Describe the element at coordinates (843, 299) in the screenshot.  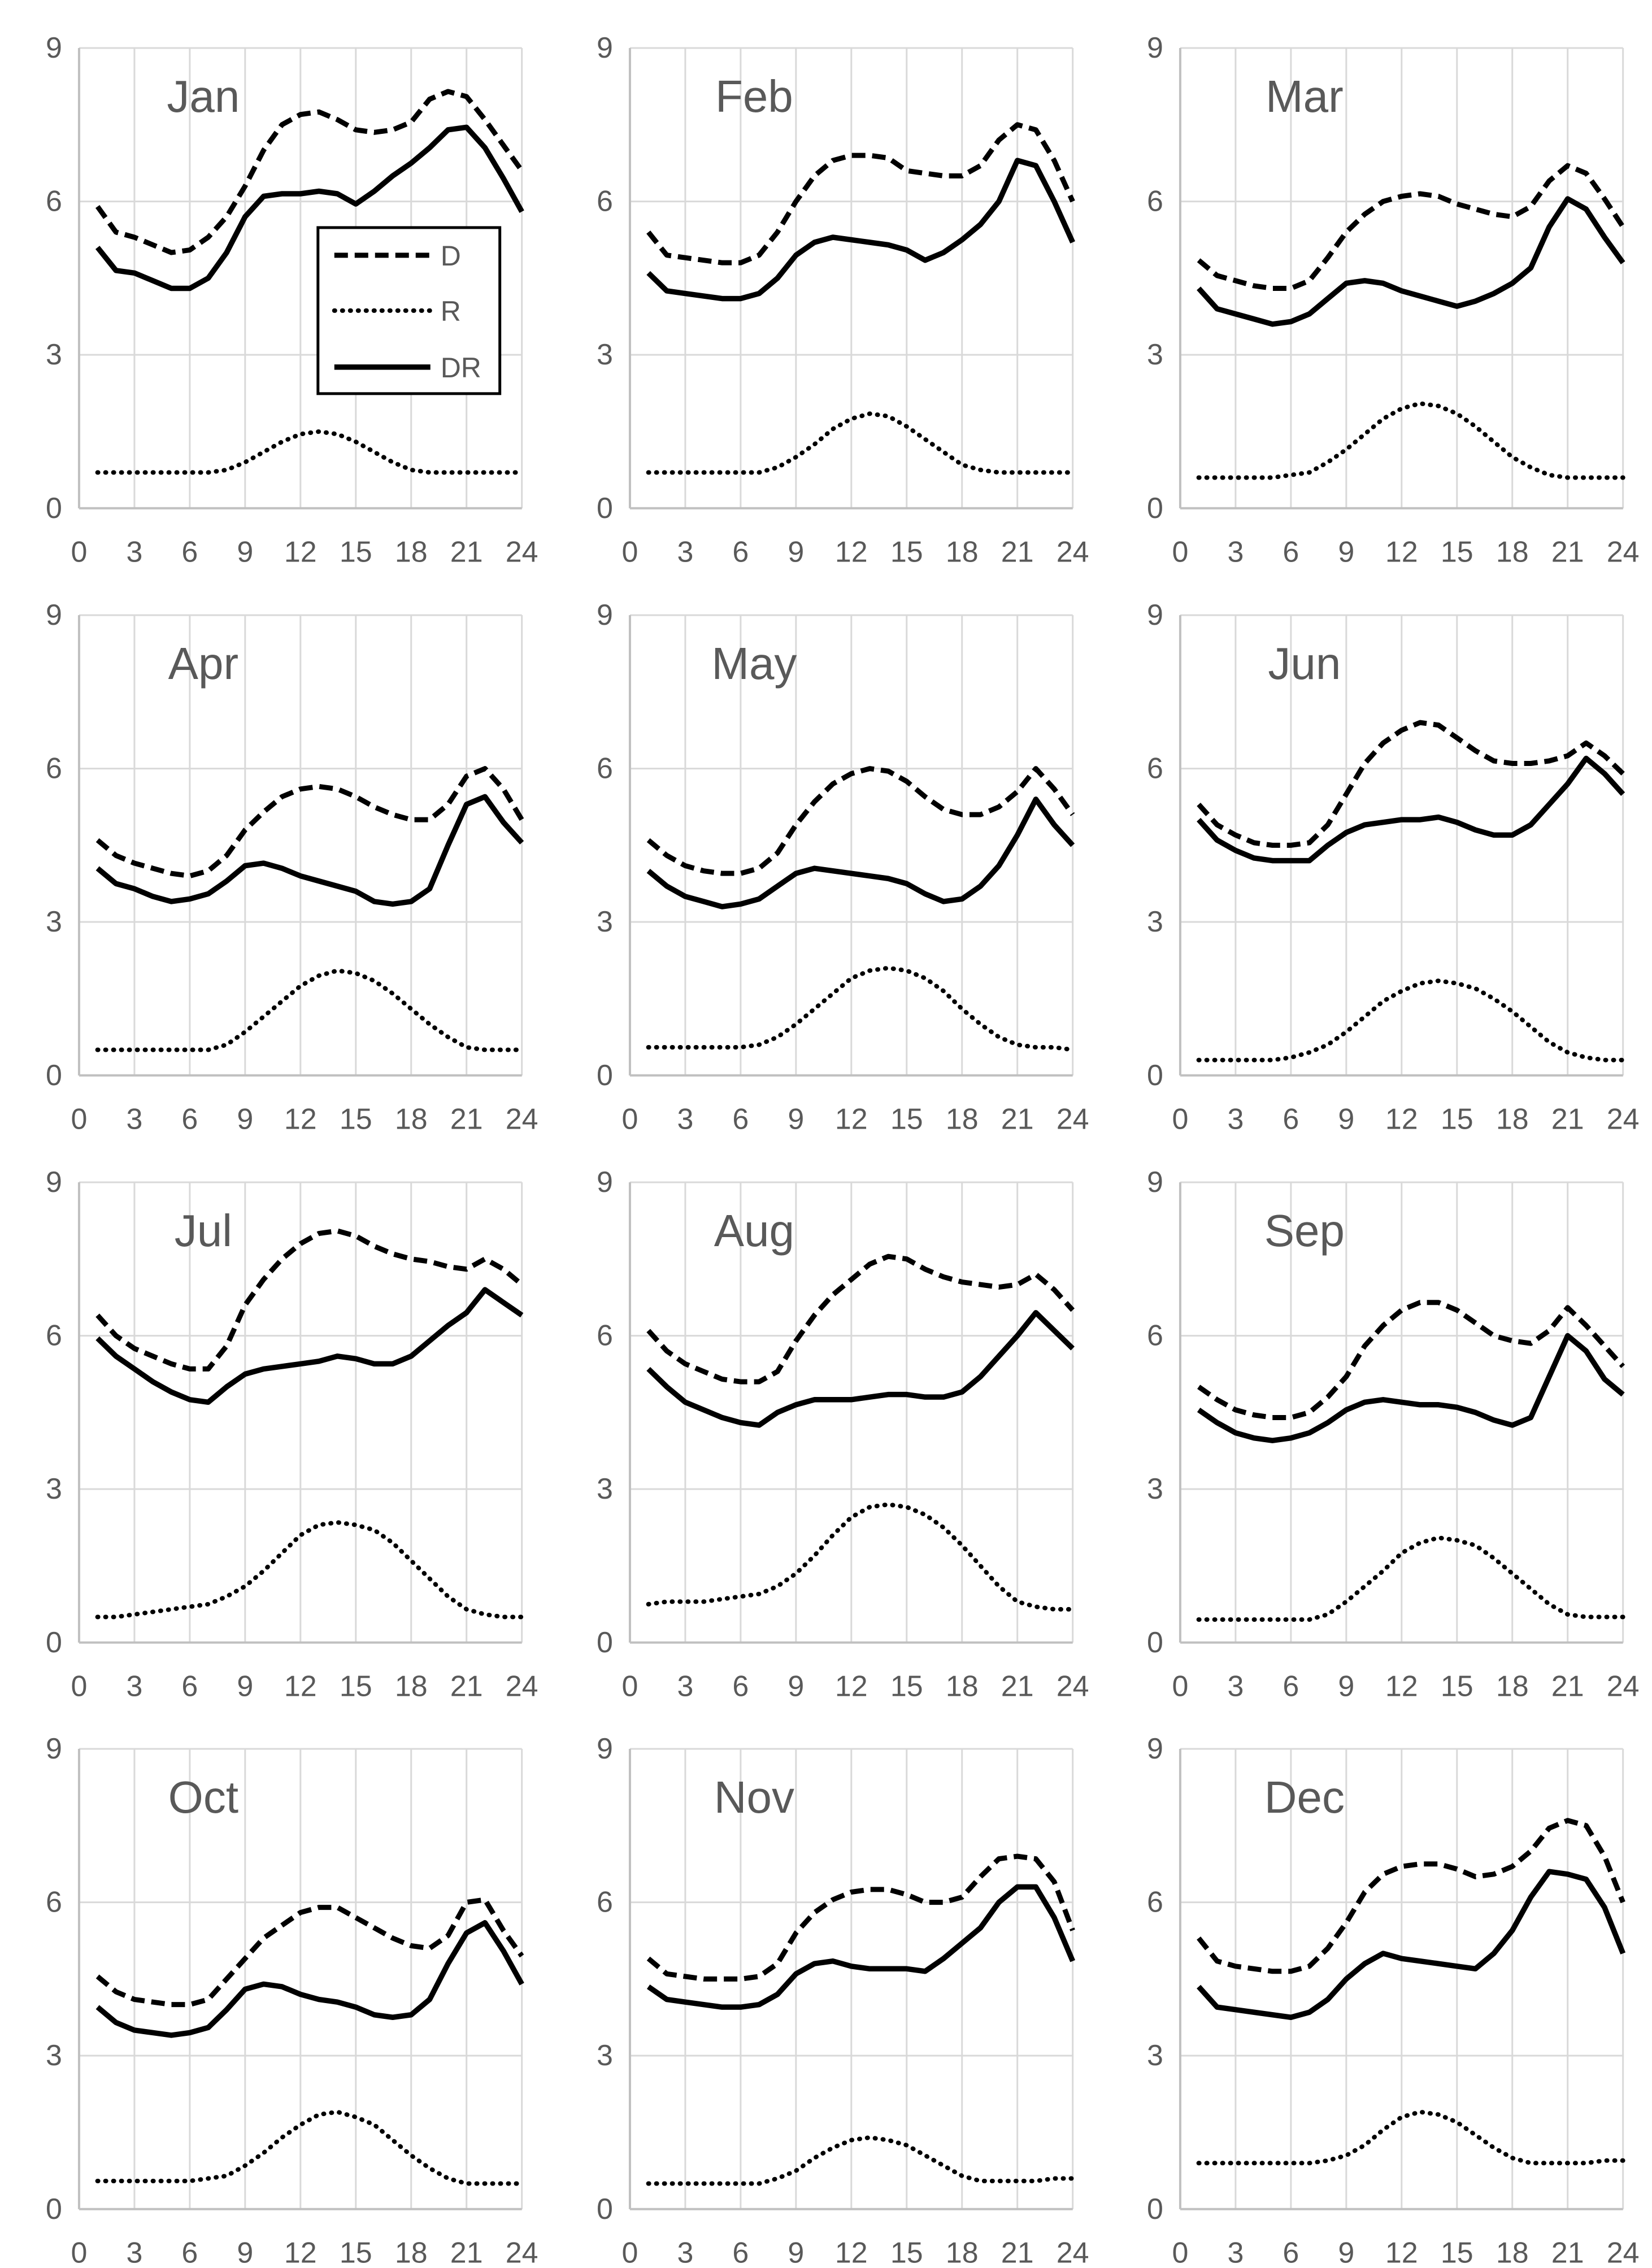
I see `month-chart-feb: 0 3 6 9 0 3 6 9 12 15 18 21 24 Feb` at that location.